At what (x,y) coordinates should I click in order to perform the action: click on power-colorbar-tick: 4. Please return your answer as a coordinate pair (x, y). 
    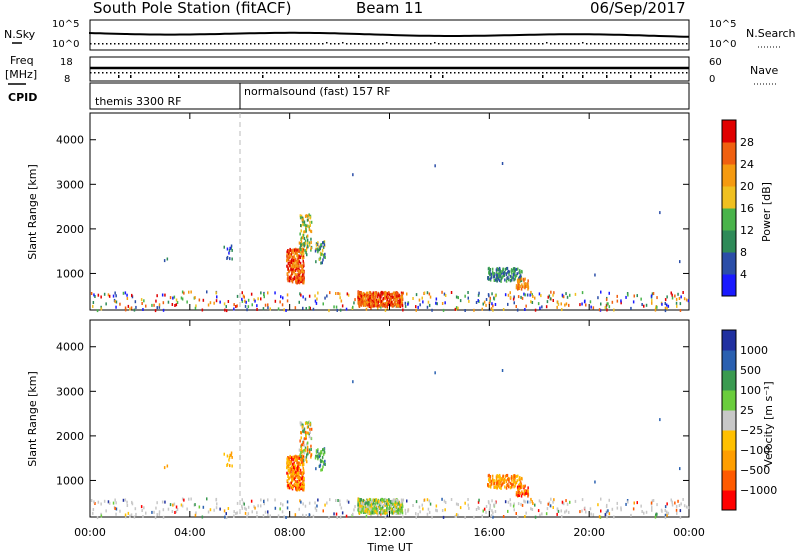
    Looking at the image, I should click on (743, 274).